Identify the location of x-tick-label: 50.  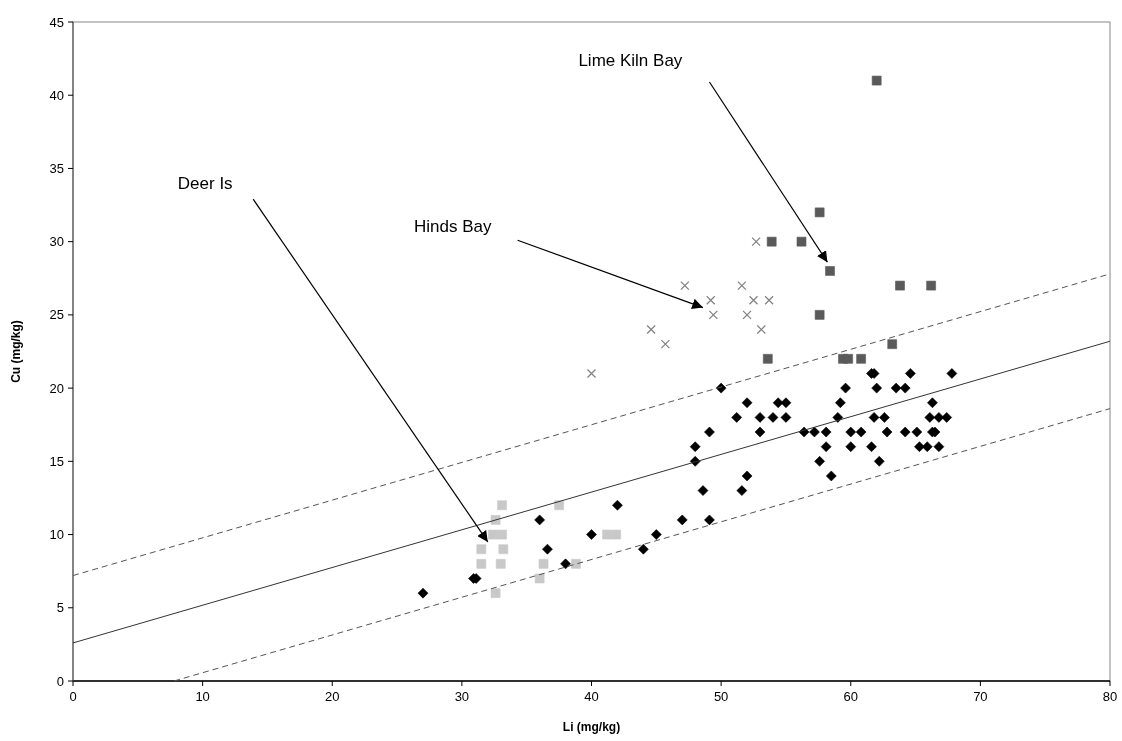
(721, 696).